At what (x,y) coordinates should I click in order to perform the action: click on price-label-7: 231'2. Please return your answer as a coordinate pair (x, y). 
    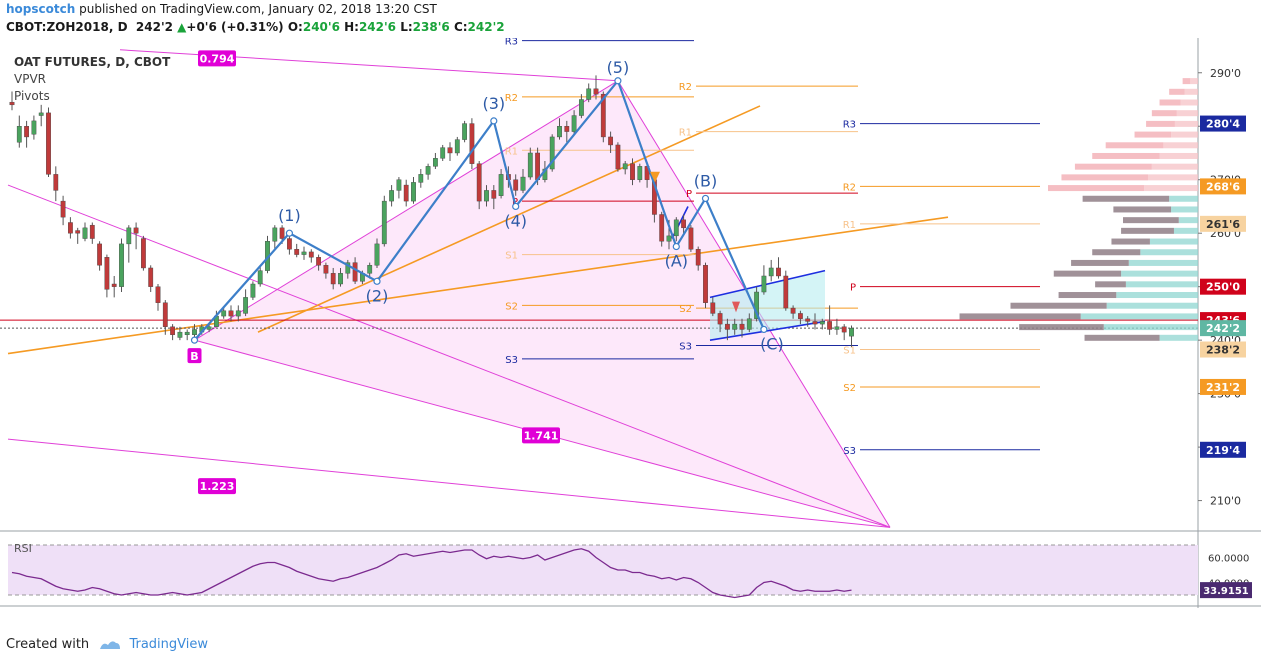
    Looking at the image, I should click on (1223, 387).